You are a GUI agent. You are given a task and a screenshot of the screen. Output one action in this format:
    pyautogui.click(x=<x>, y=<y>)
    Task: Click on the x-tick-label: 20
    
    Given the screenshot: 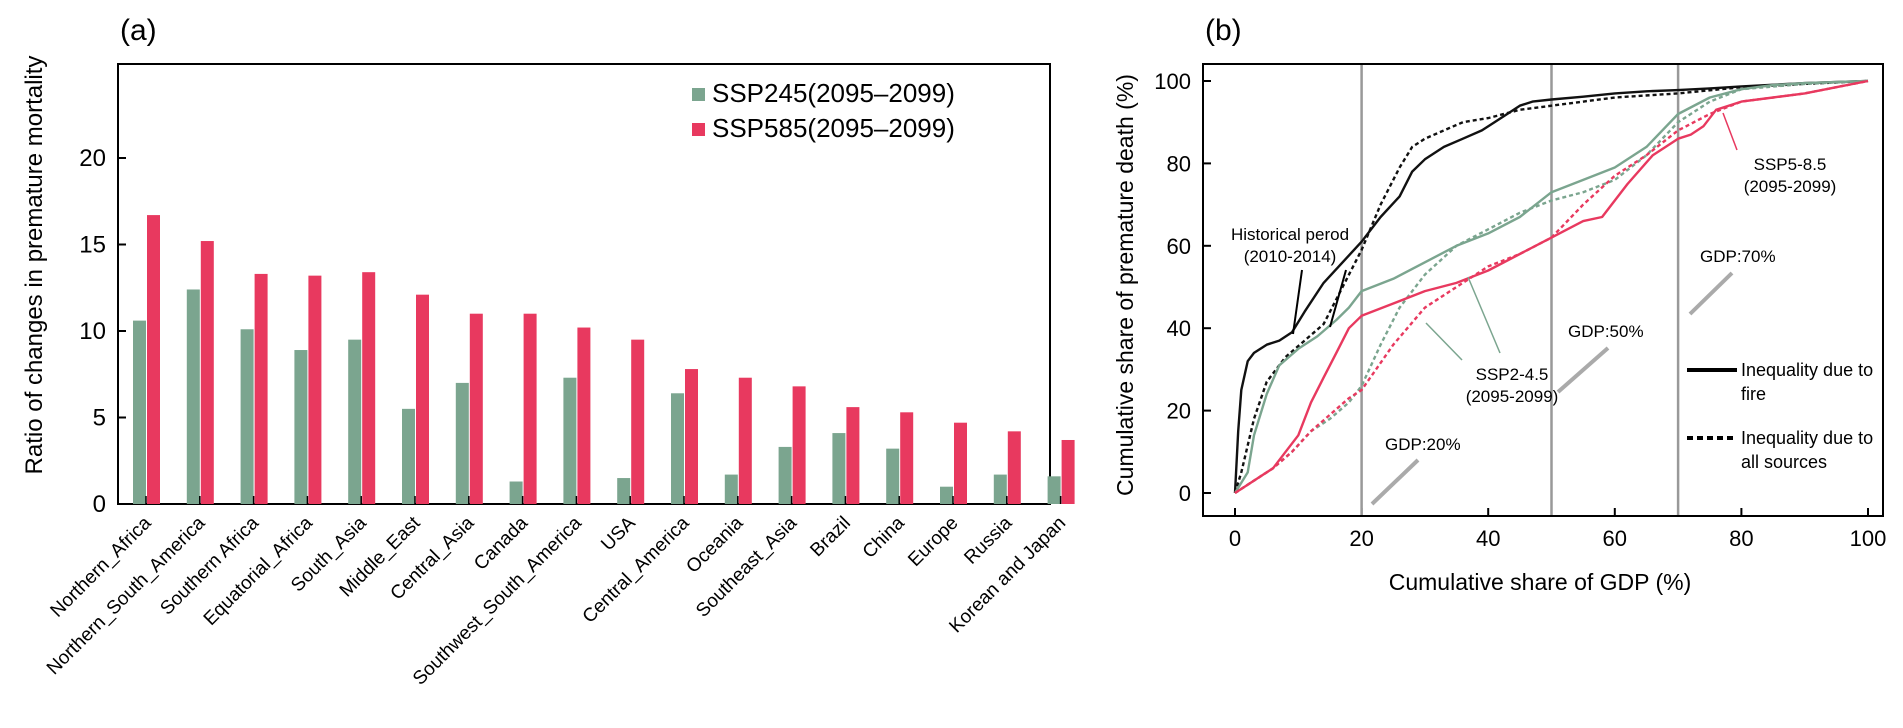 What is the action you would take?
    pyautogui.click(x=1361, y=538)
    